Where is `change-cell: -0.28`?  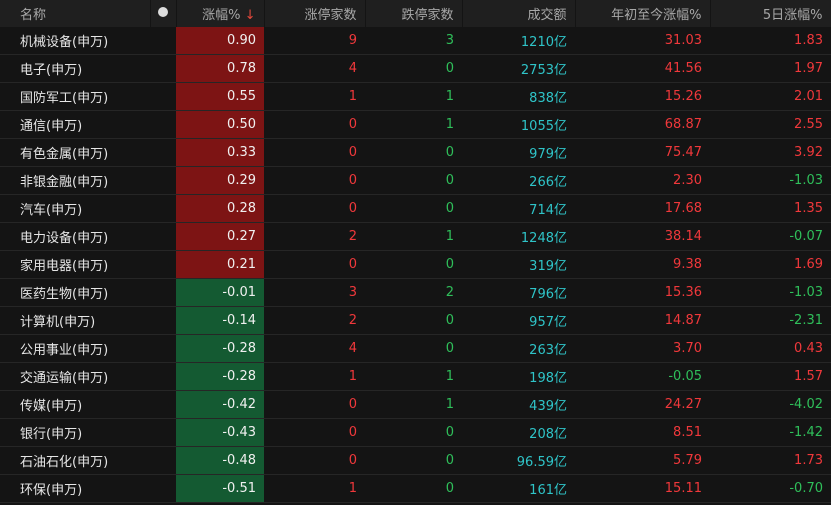 change-cell: -0.28 is located at coordinates (220, 376).